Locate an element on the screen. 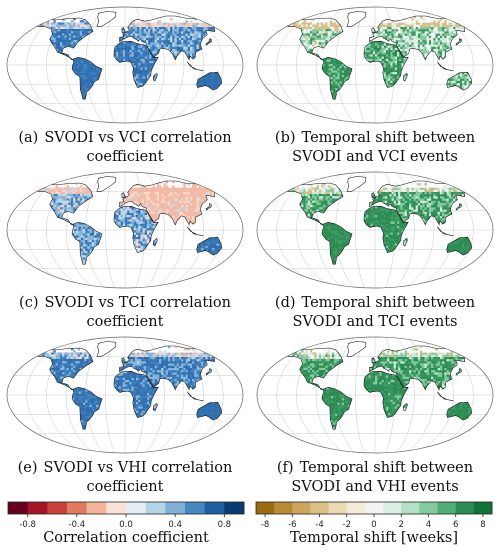  caption-line-1: (d) Temporal shift between is located at coordinates (375, 303).